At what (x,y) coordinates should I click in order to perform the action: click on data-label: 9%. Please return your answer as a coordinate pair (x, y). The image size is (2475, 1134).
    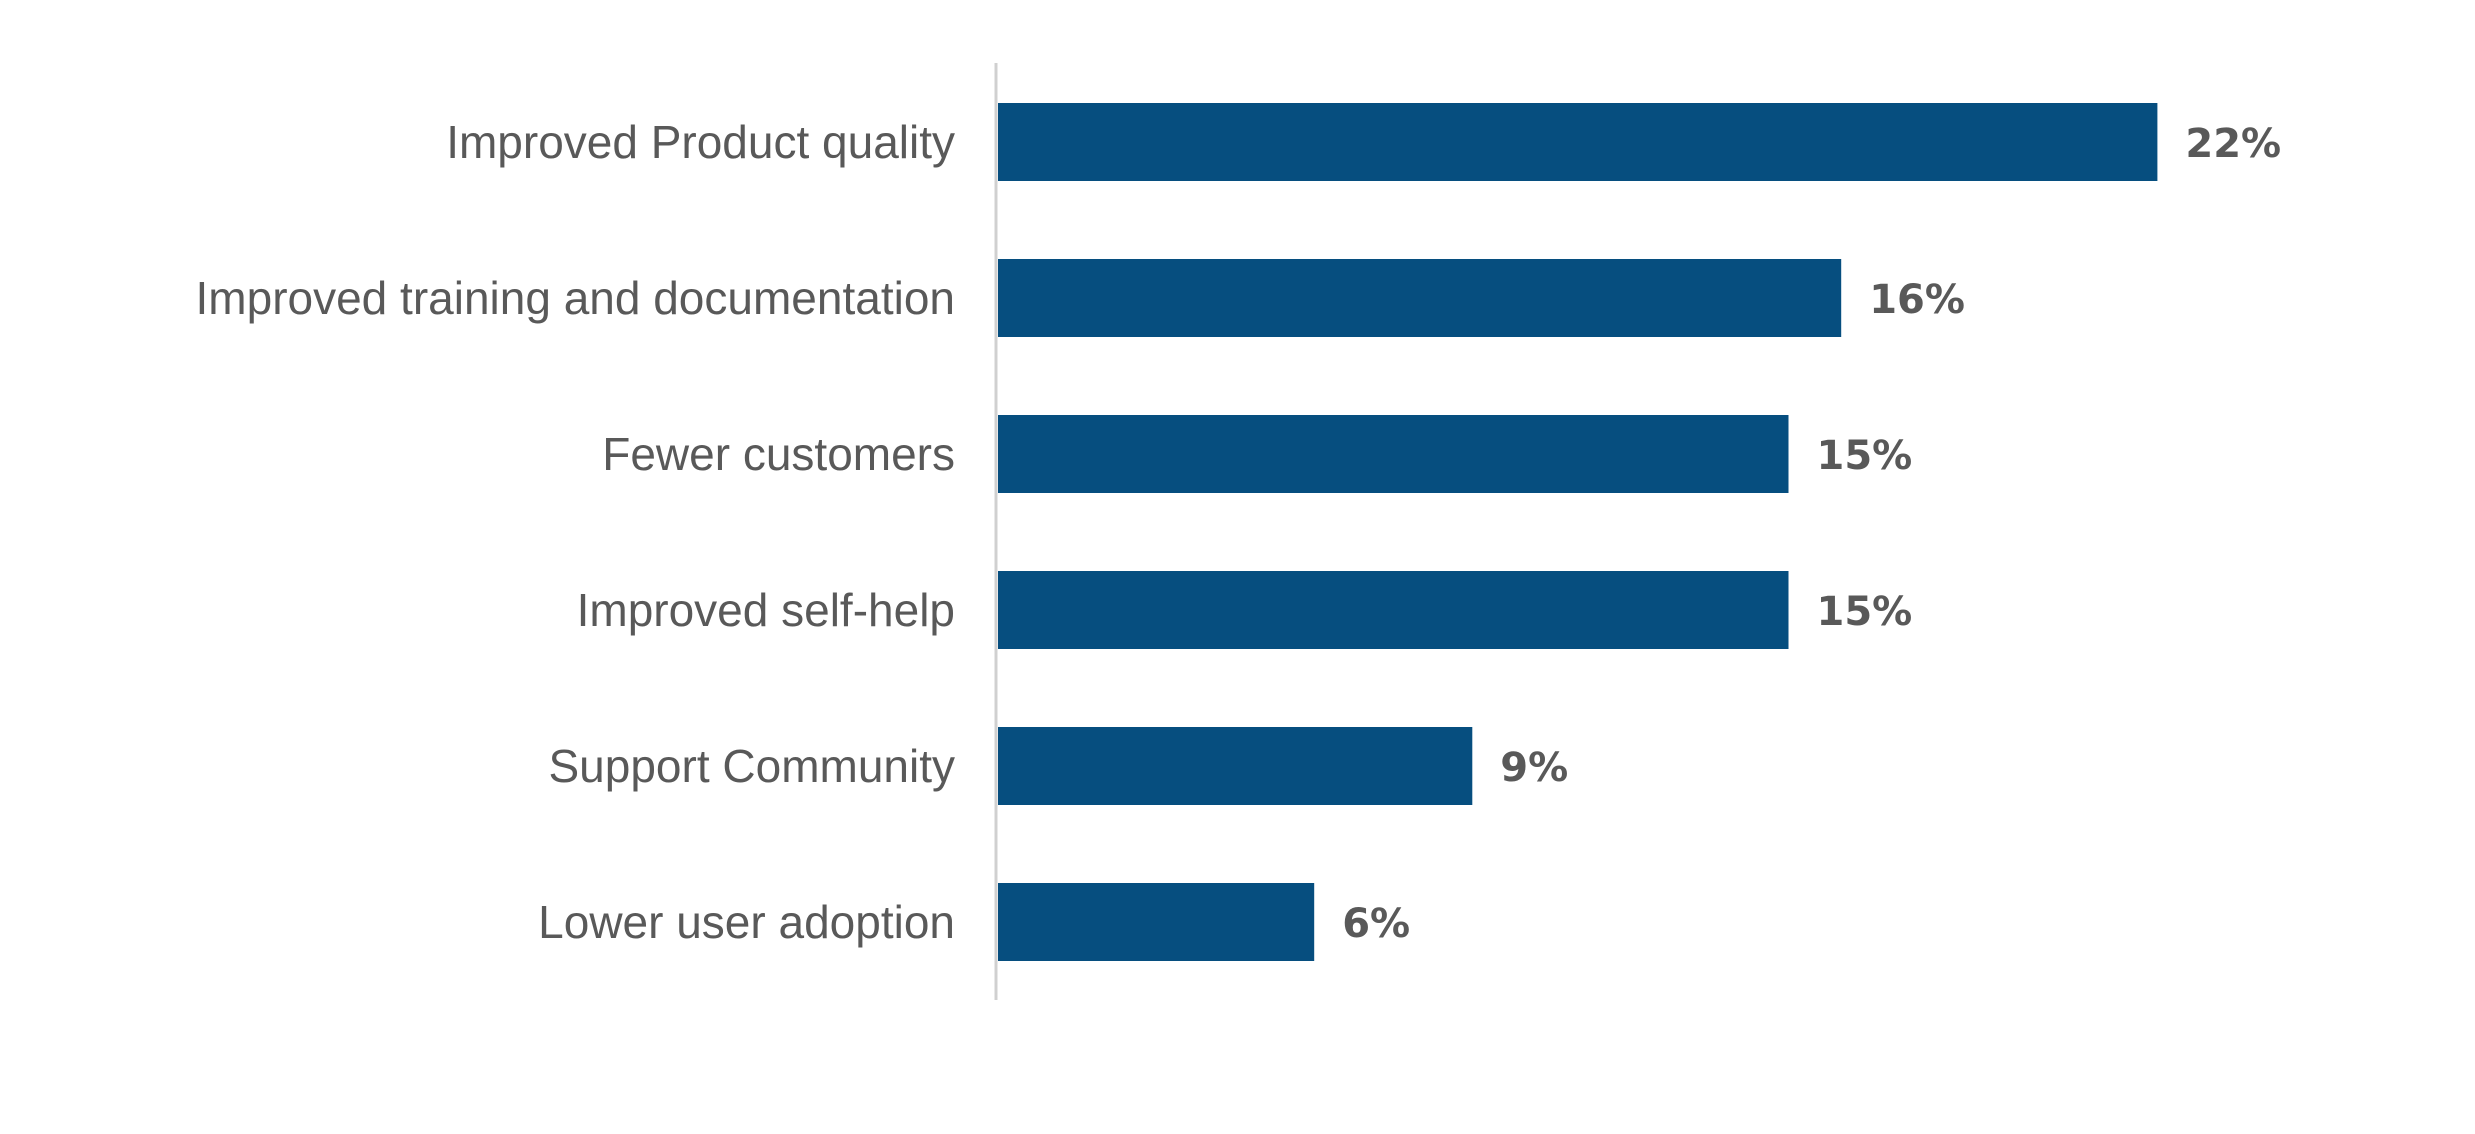
    Looking at the image, I should click on (1534, 768).